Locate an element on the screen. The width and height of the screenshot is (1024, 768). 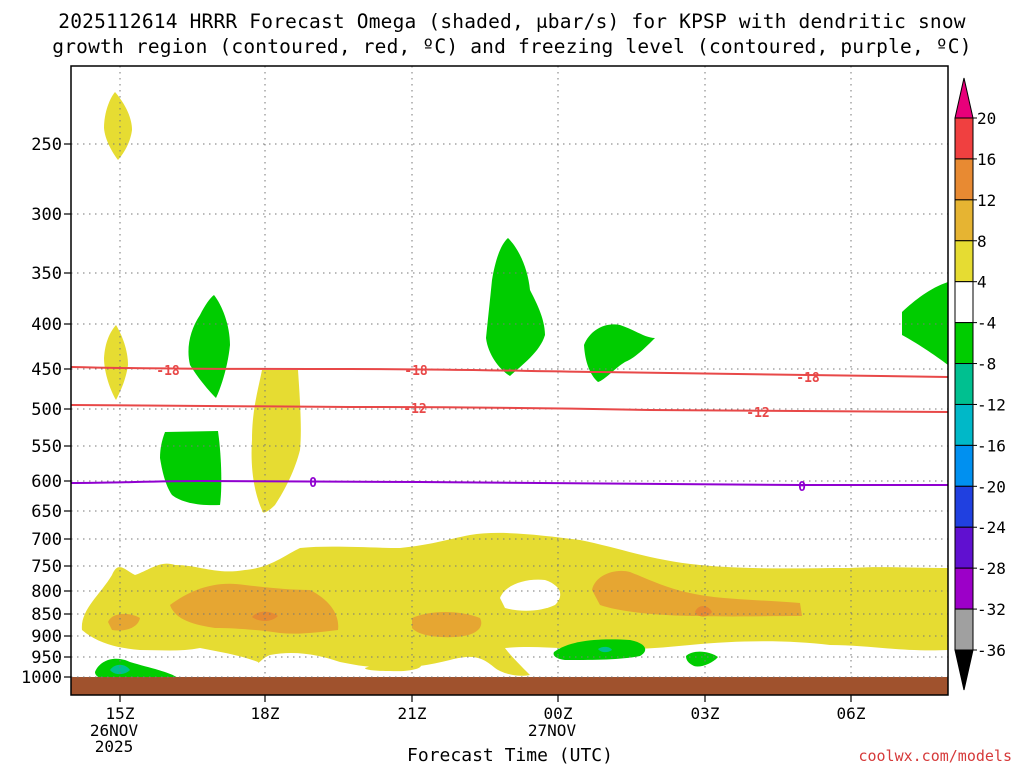
yellow-low-blob is located at coordinates (393, 666).